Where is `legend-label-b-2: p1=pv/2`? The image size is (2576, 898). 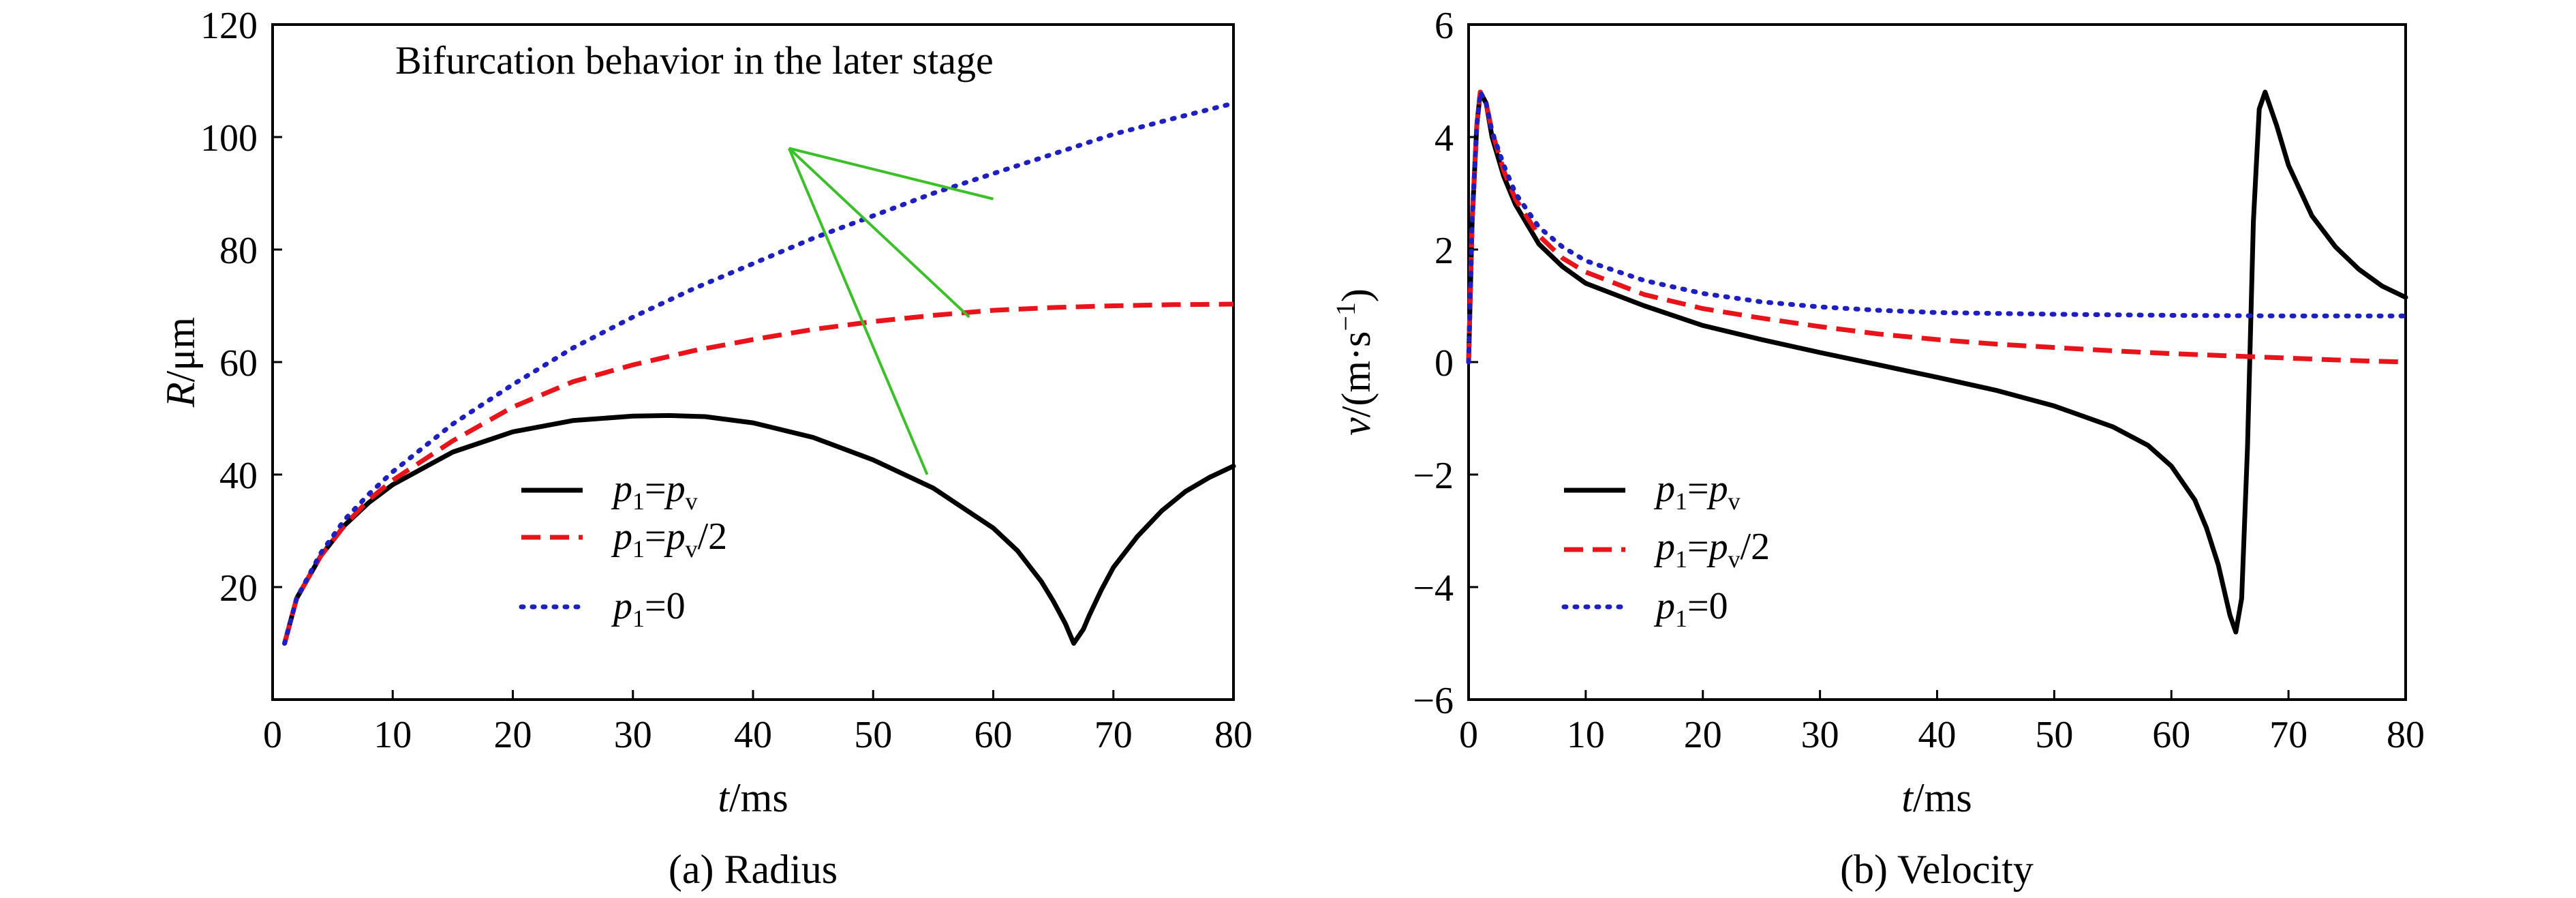
legend-label-b-2: p1=pv/2 is located at coordinates (1711, 549).